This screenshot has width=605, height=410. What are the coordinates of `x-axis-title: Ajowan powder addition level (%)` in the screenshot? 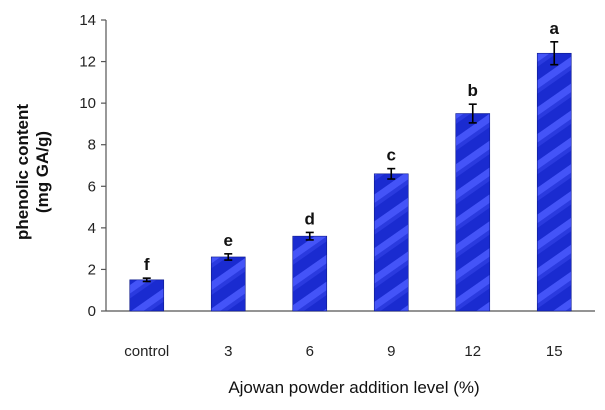 It's located at (353, 387).